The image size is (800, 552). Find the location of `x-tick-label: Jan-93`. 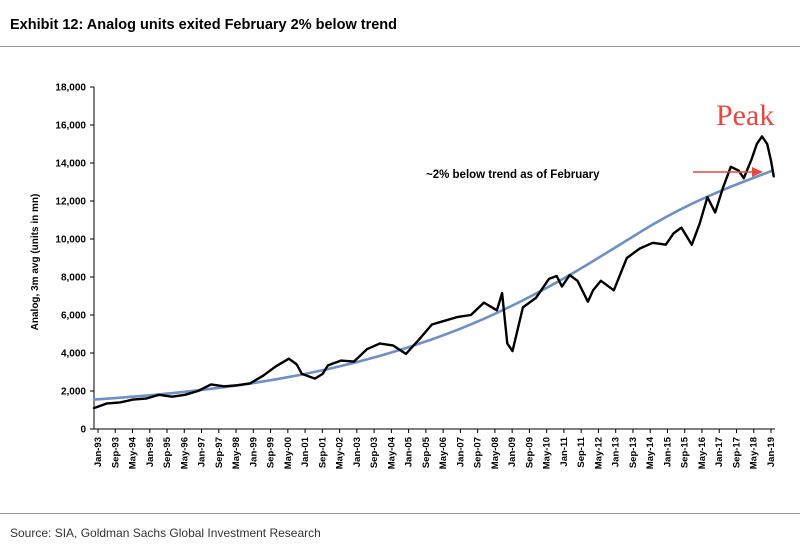

x-tick-label: Jan-93 is located at coordinates (98, 452).